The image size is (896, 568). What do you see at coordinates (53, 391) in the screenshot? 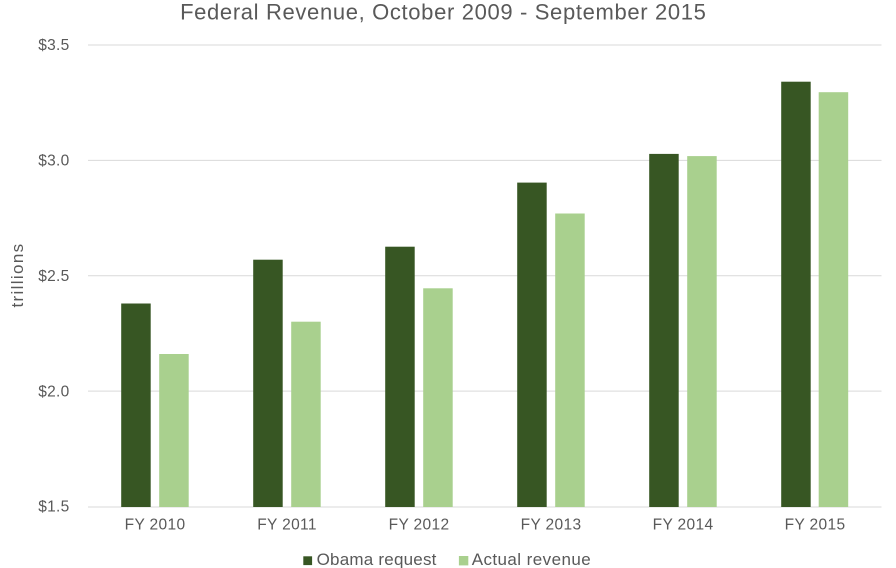
I see `svg-text: $2.0` at bounding box center [53, 391].